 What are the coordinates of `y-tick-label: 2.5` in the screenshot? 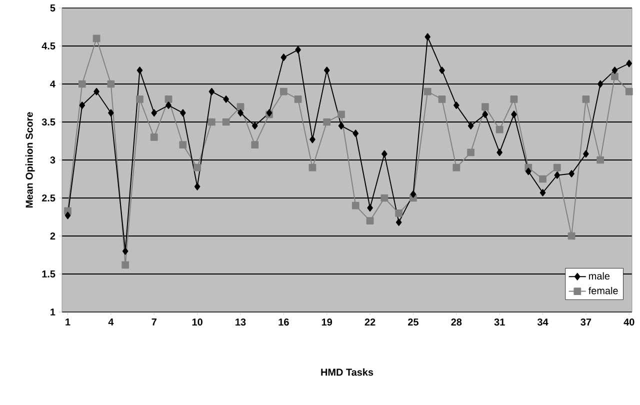 It's located at (49, 198).